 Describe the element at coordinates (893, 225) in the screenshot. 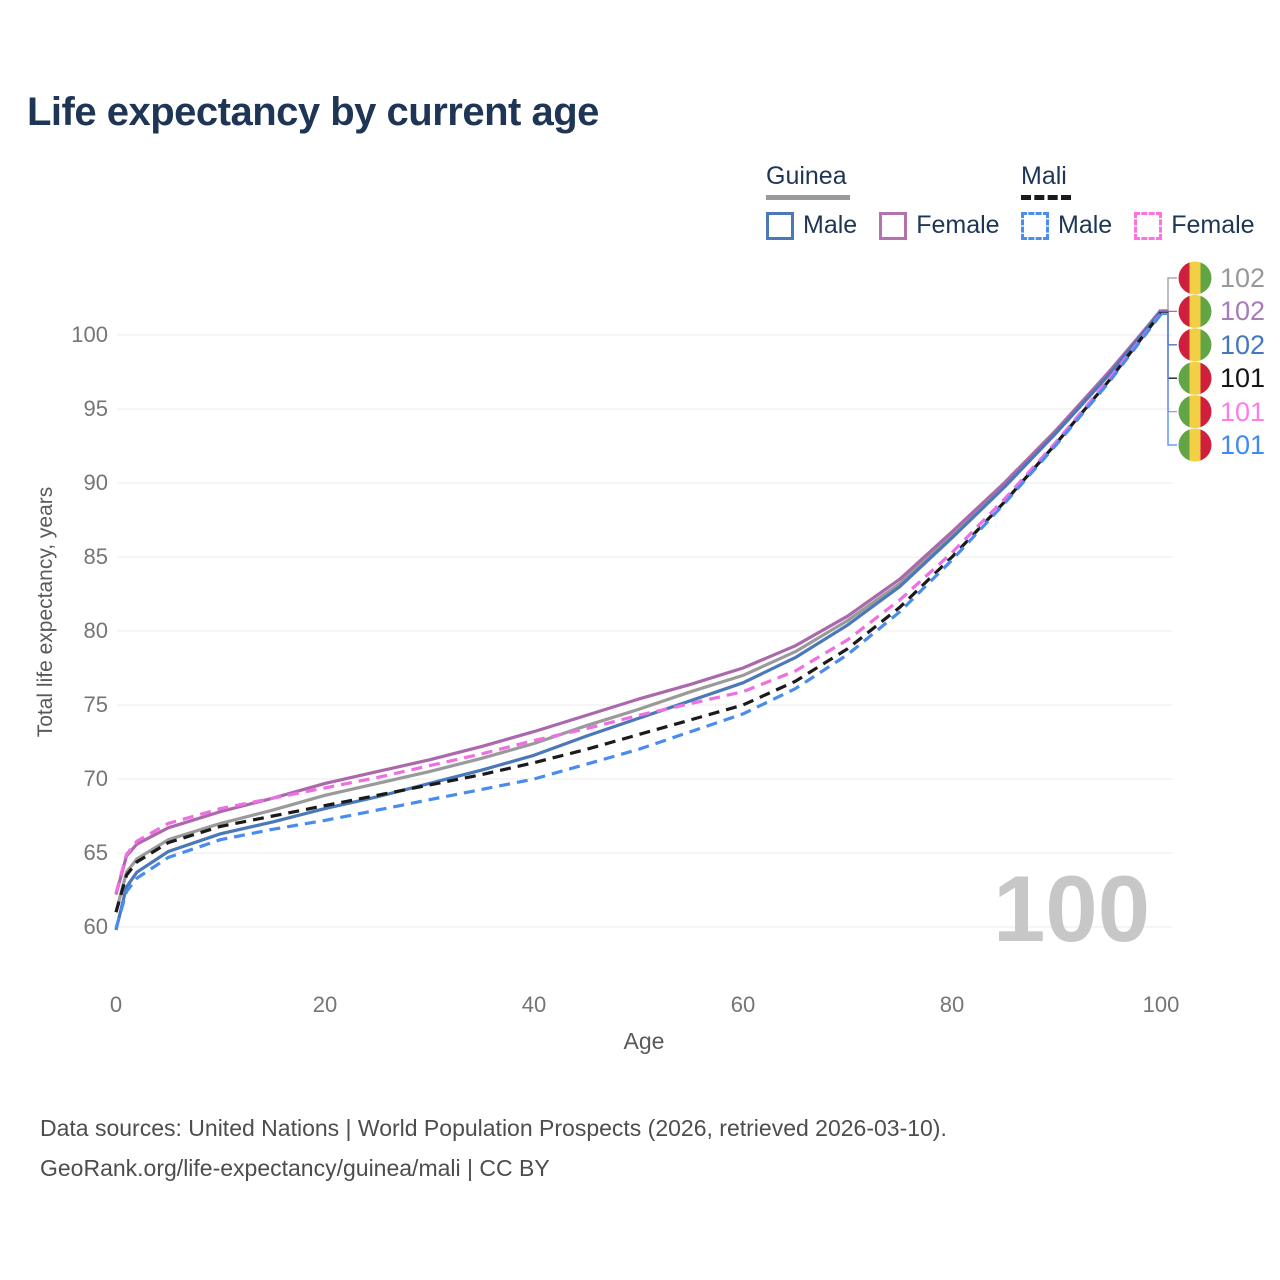

I see `guinea-female-swatch-icon` at that location.